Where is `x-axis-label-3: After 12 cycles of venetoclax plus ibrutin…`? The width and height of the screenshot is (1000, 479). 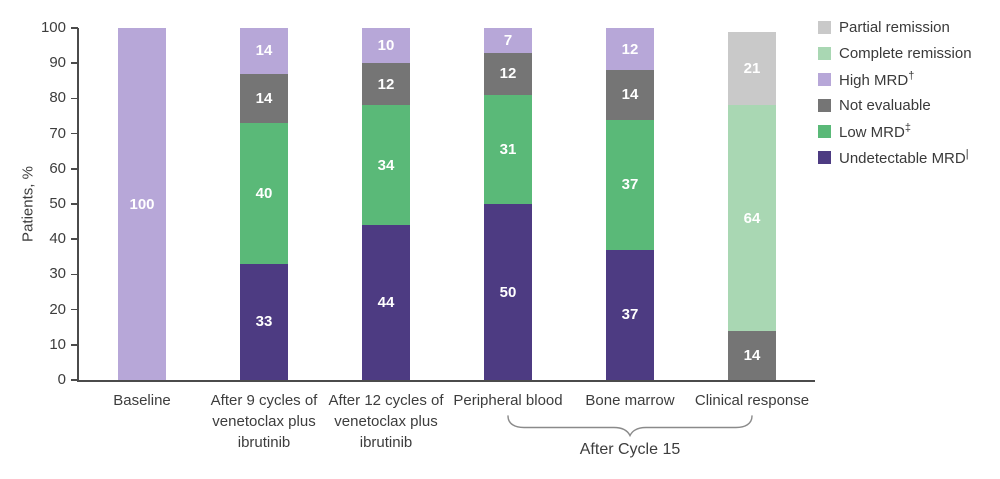
x-axis-label-3: After 12 cycles of venetoclax plus ibrutin… is located at coordinates (386, 421).